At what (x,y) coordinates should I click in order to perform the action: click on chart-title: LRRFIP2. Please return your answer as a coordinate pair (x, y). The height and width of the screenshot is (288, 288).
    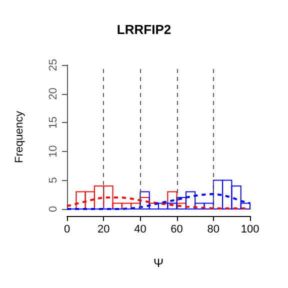
    Looking at the image, I should click on (144, 29).